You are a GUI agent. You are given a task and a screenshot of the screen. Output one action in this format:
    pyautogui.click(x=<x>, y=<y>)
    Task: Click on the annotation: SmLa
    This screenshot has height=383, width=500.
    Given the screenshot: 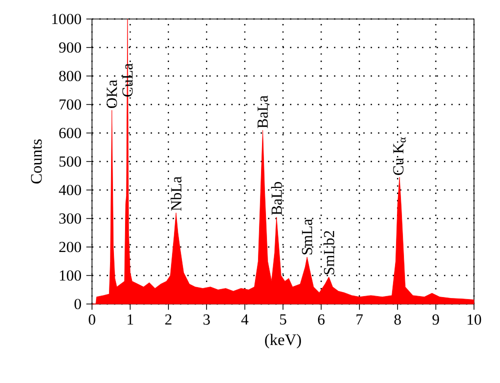 What is the action you would take?
    pyautogui.click(x=307, y=236)
    